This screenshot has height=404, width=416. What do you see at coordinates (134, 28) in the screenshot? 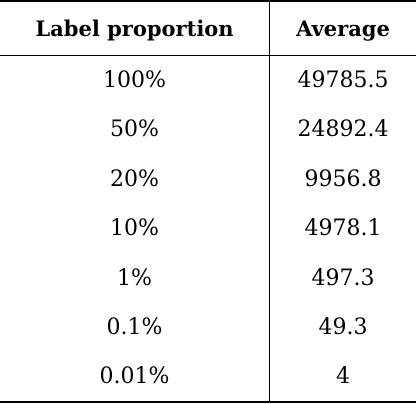
I see `header-label-proportion: Label proportion` at bounding box center [134, 28].